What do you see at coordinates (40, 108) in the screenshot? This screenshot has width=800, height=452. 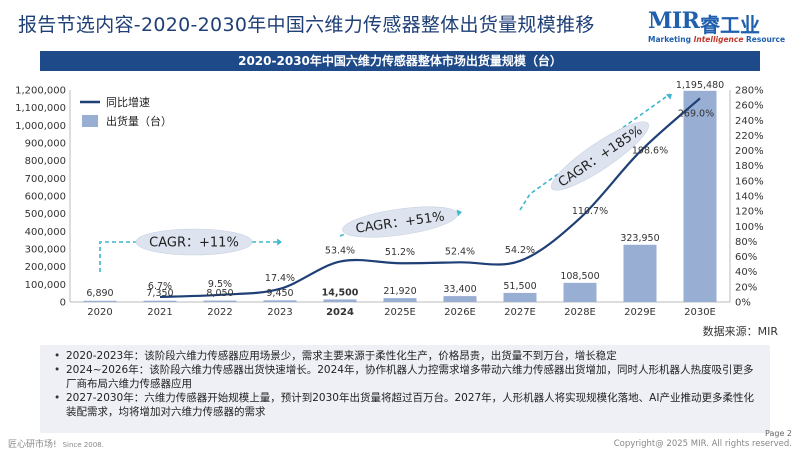 I see `y-left-tick-label: 1,100,000` at bounding box center [40, 108].